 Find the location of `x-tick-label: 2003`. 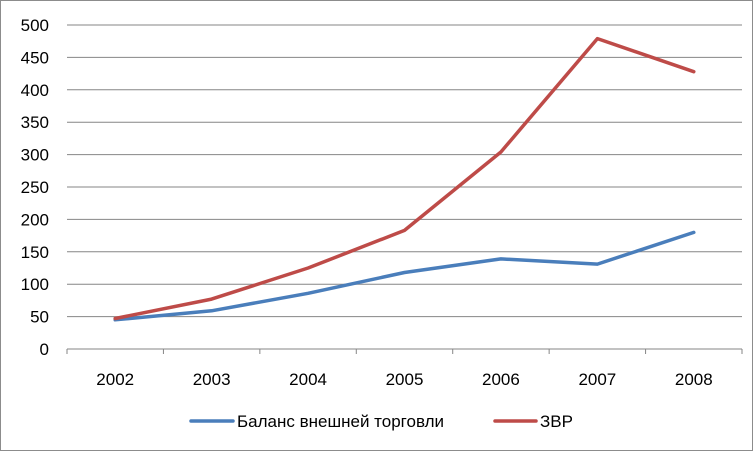

x-tick-label: 2003 is located at coordinates (212, 379).